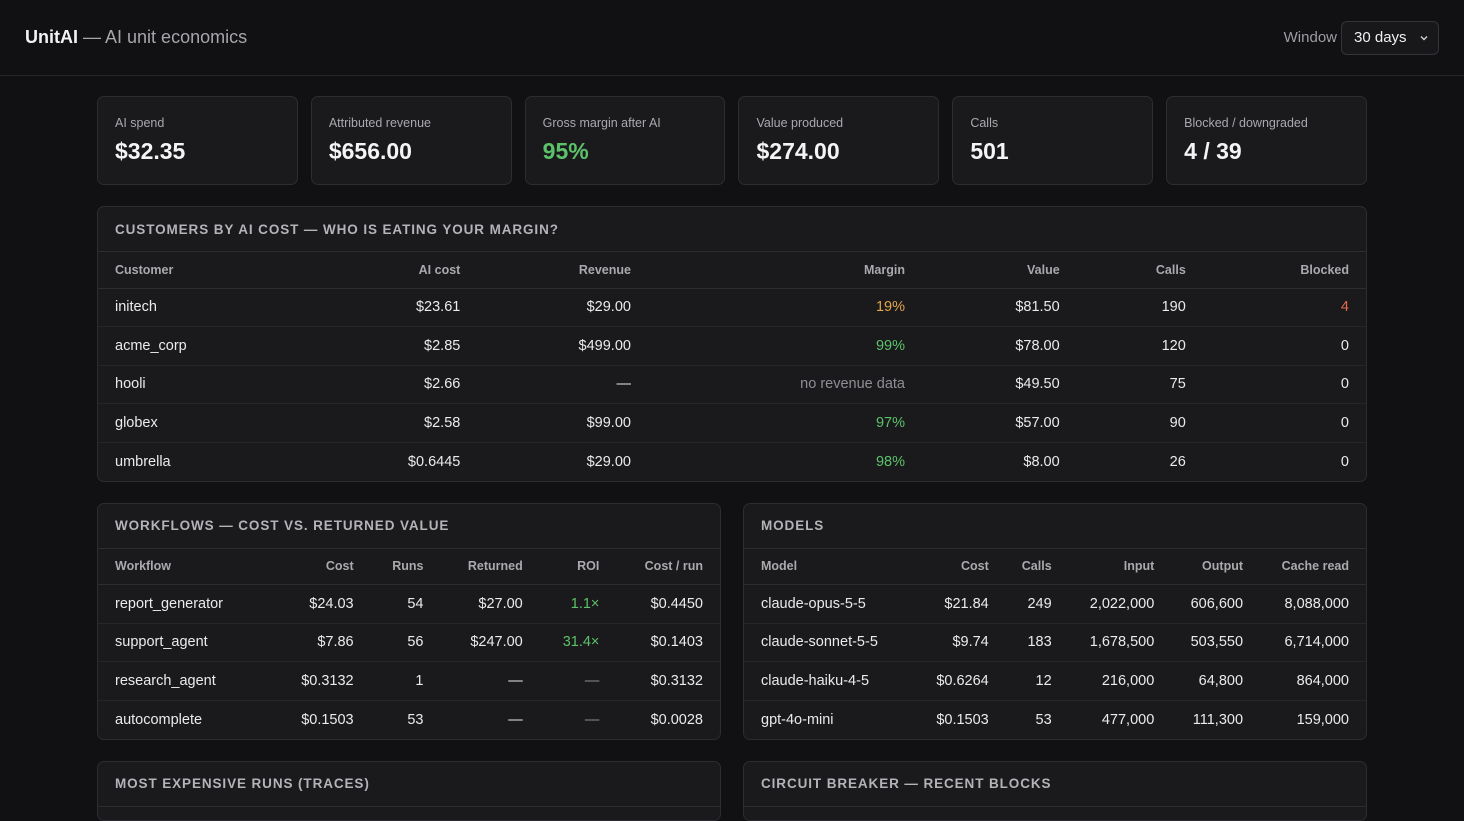 The image size is (1464, 821). What do you see at coordinates (1216, 642) in the screenshot?
I see `table-cell: 503,550` at bounding box center [1216, 642].